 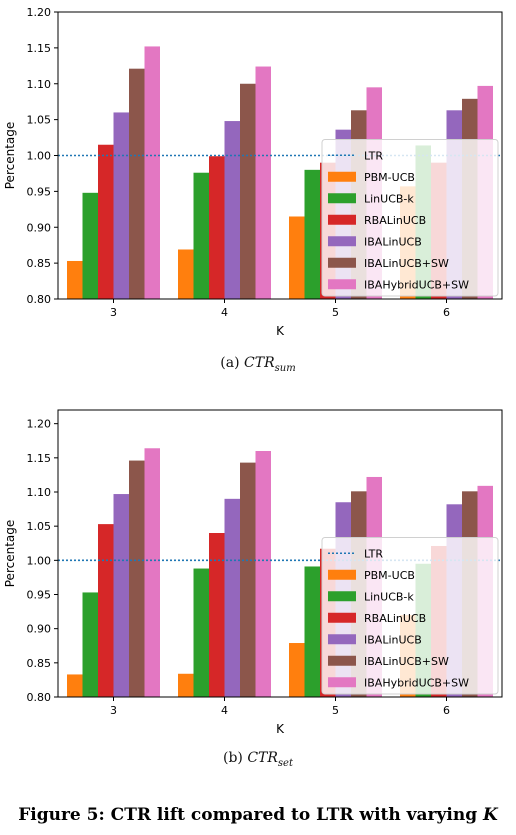 I want to click on y-tick-label: 1.00, so click(x=39, y=560).